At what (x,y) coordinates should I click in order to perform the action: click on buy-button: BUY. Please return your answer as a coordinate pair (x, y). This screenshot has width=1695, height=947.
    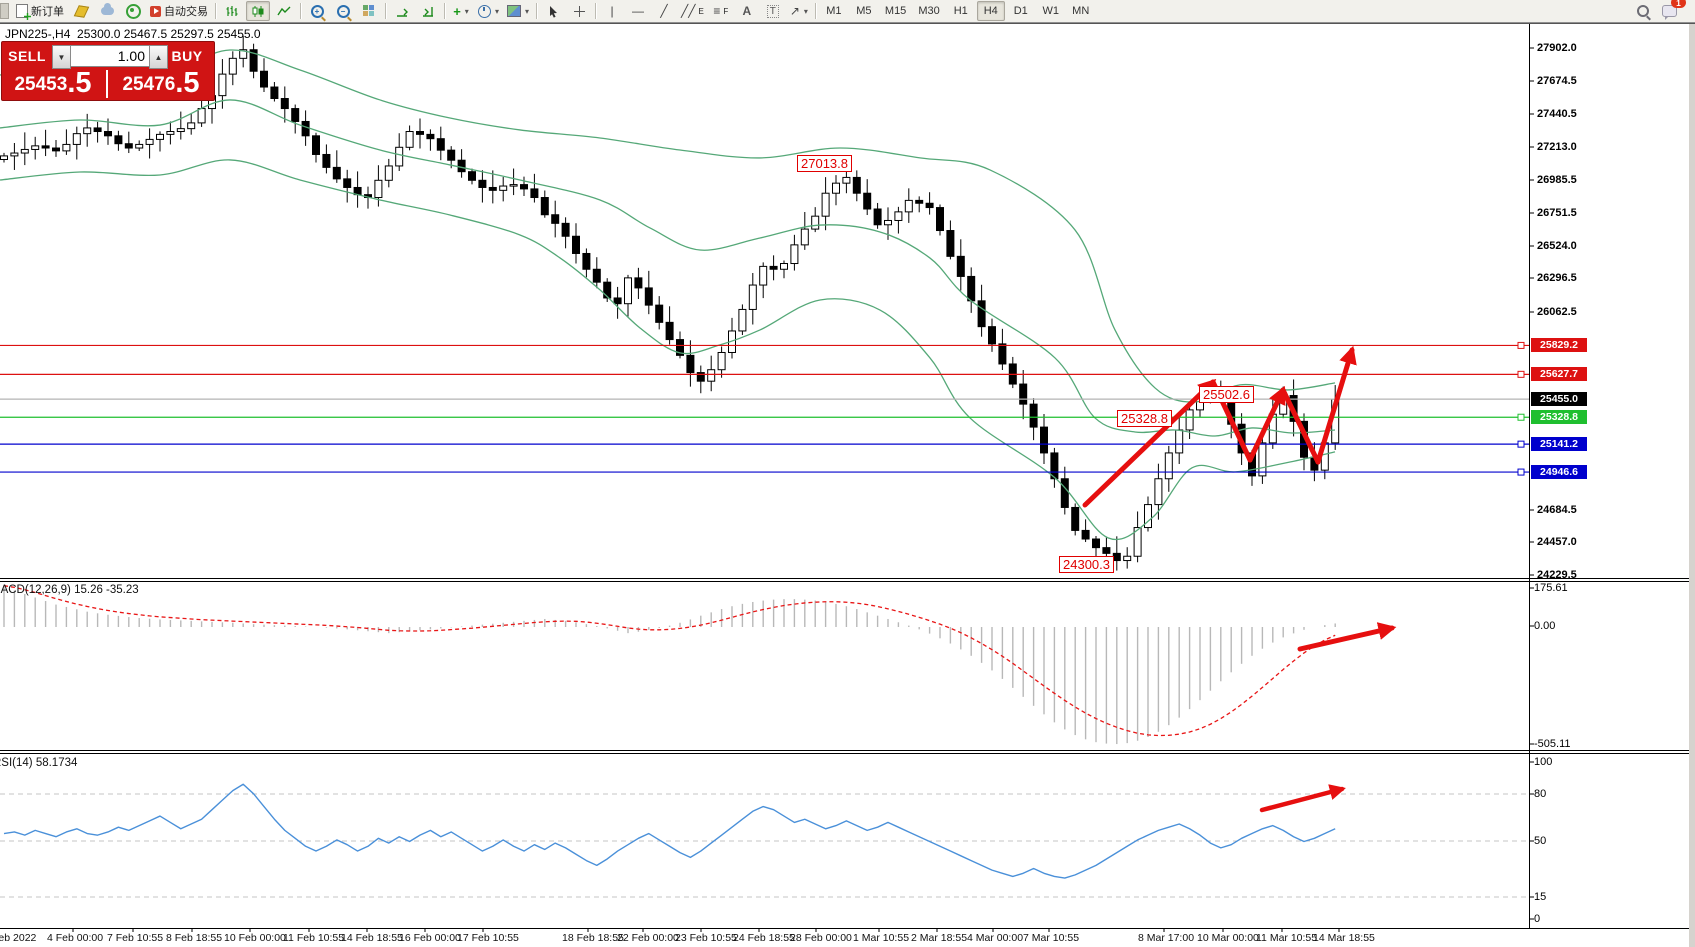
    Looking at the image, I should click on (187, 56).